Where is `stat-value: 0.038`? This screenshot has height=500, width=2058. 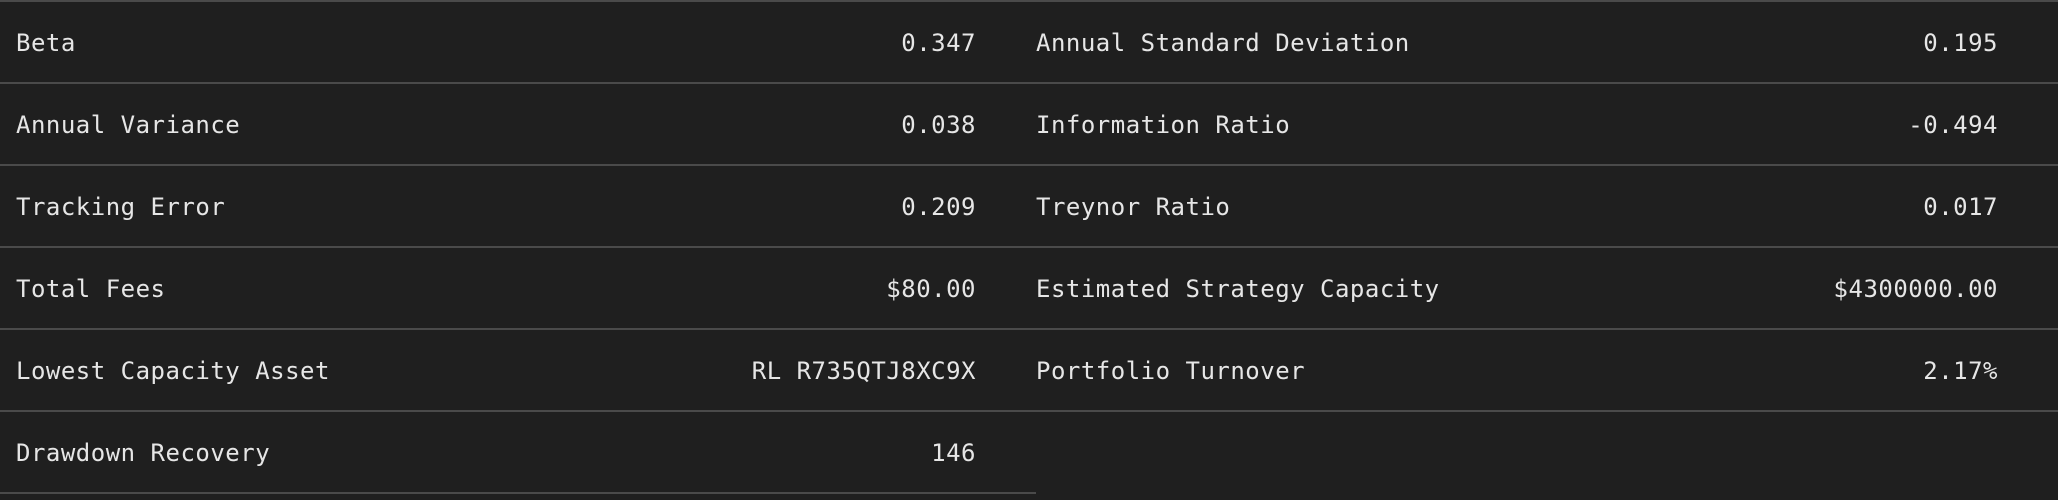
stat-value: 0.038 is located at coordinates (938, 125).